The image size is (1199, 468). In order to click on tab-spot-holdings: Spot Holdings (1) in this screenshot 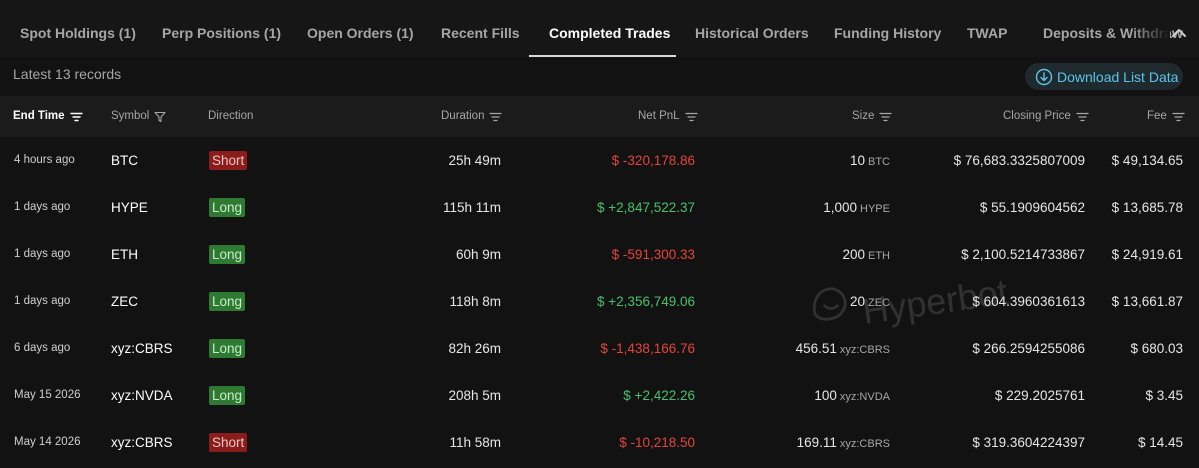, I will do `click(78, 33)`.